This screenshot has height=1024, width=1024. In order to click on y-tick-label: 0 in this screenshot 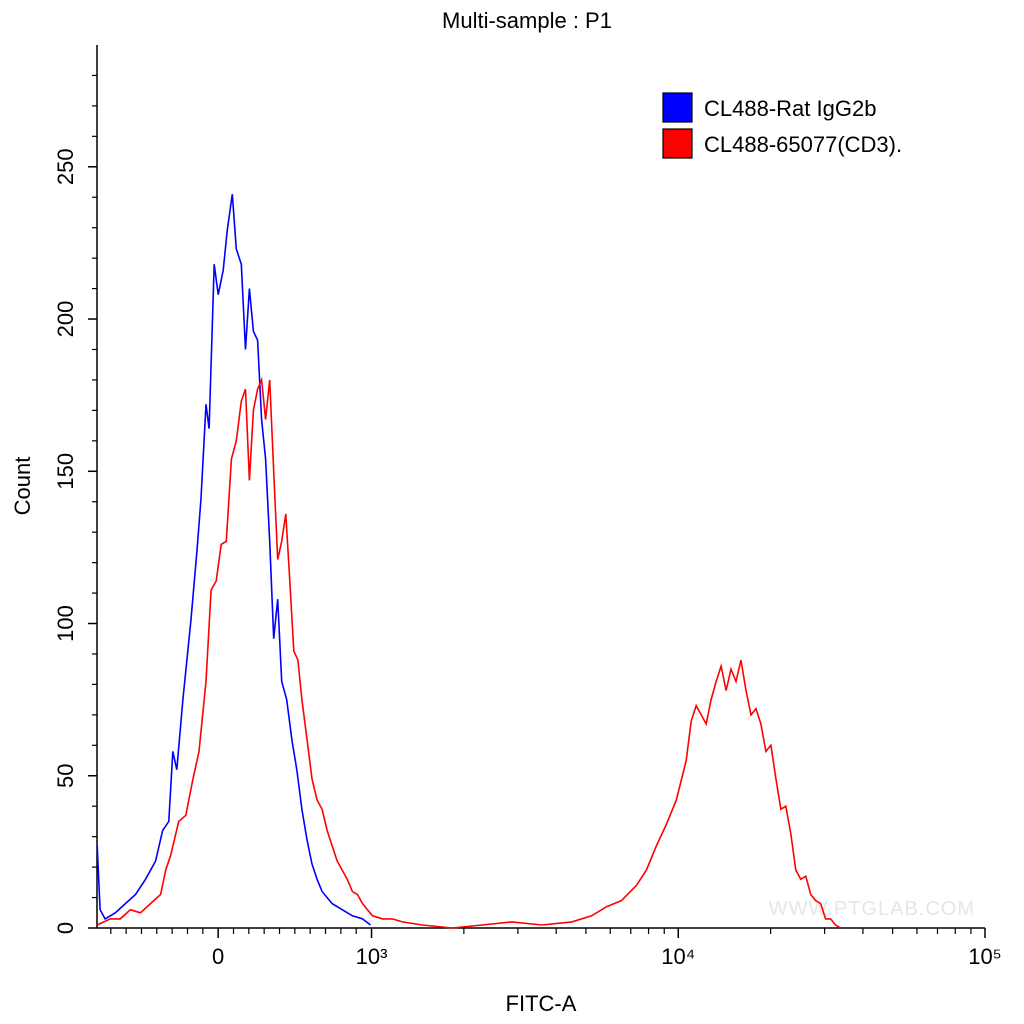, I will do `click(65, 928)`.